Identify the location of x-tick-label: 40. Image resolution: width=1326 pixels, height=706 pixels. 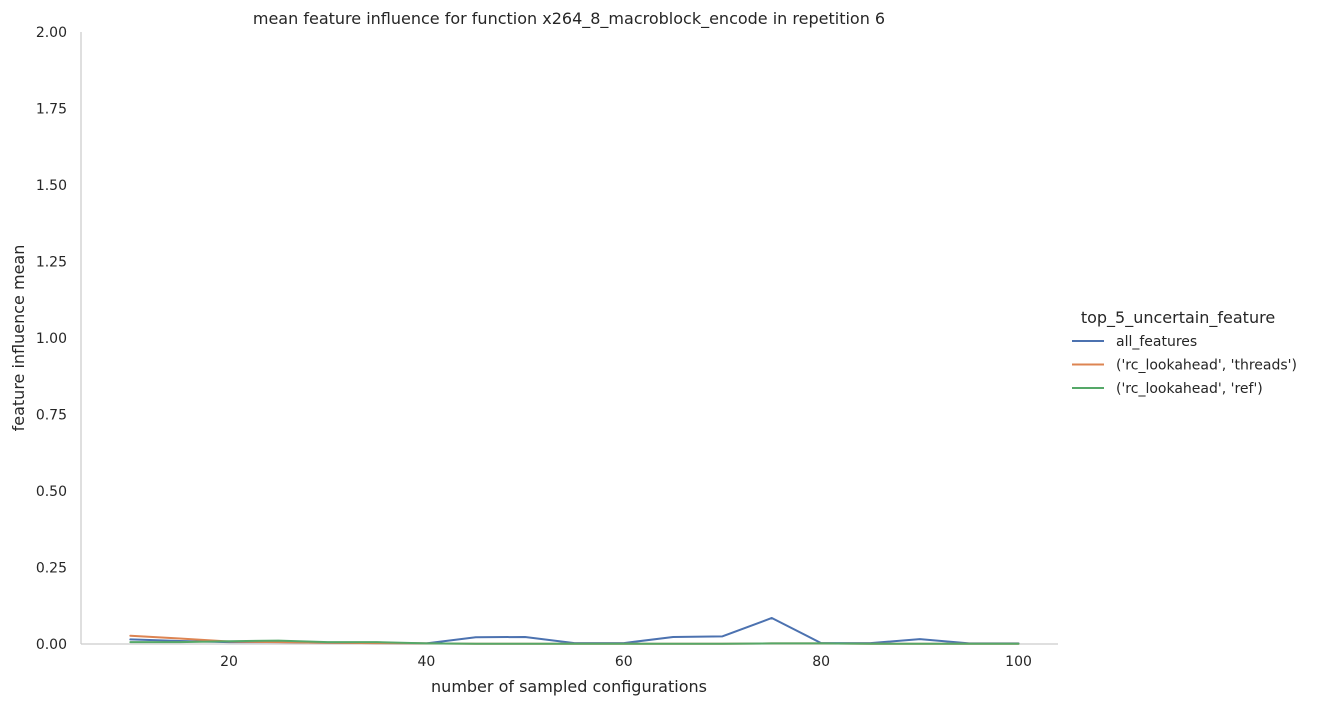
(426, 662).